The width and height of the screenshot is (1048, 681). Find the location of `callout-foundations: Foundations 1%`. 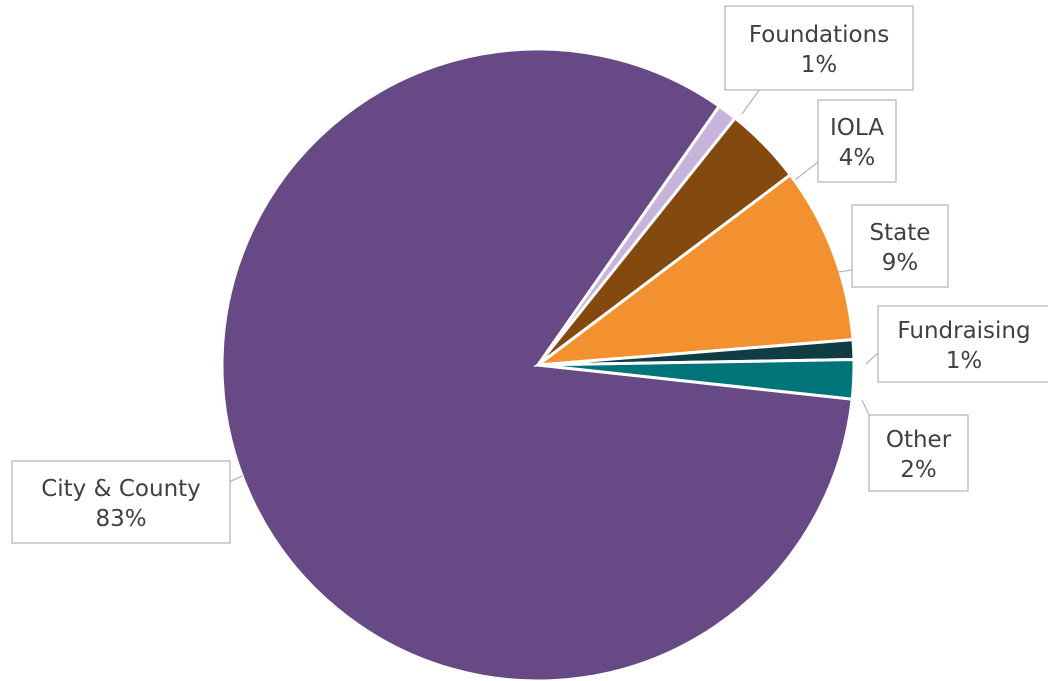

callout-foundations: Foundations 1% is located at coordinates (819, 48).